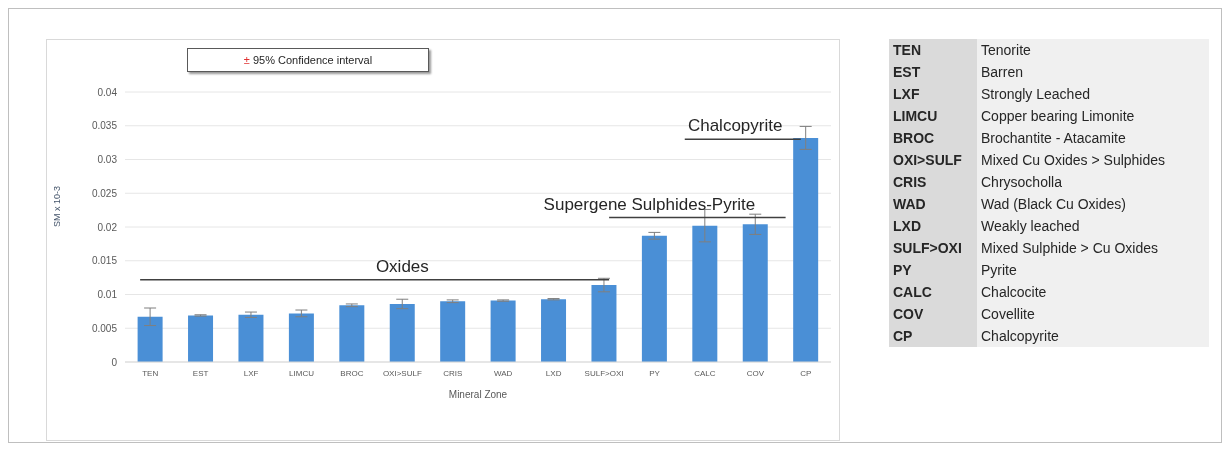  What do you see at coordinates (604, 373) in the screenshot?
I see `x-tick-label: SULF>OXI` at bounding box center [604, 373].